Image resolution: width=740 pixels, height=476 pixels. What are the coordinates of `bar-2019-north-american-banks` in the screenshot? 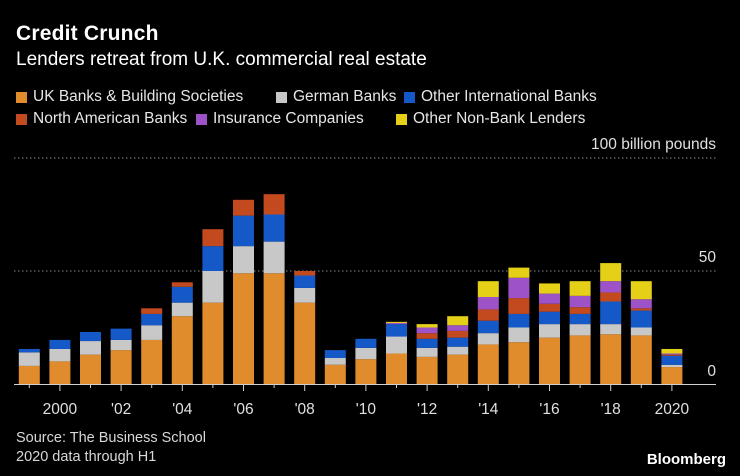 It's located at (641, 309).